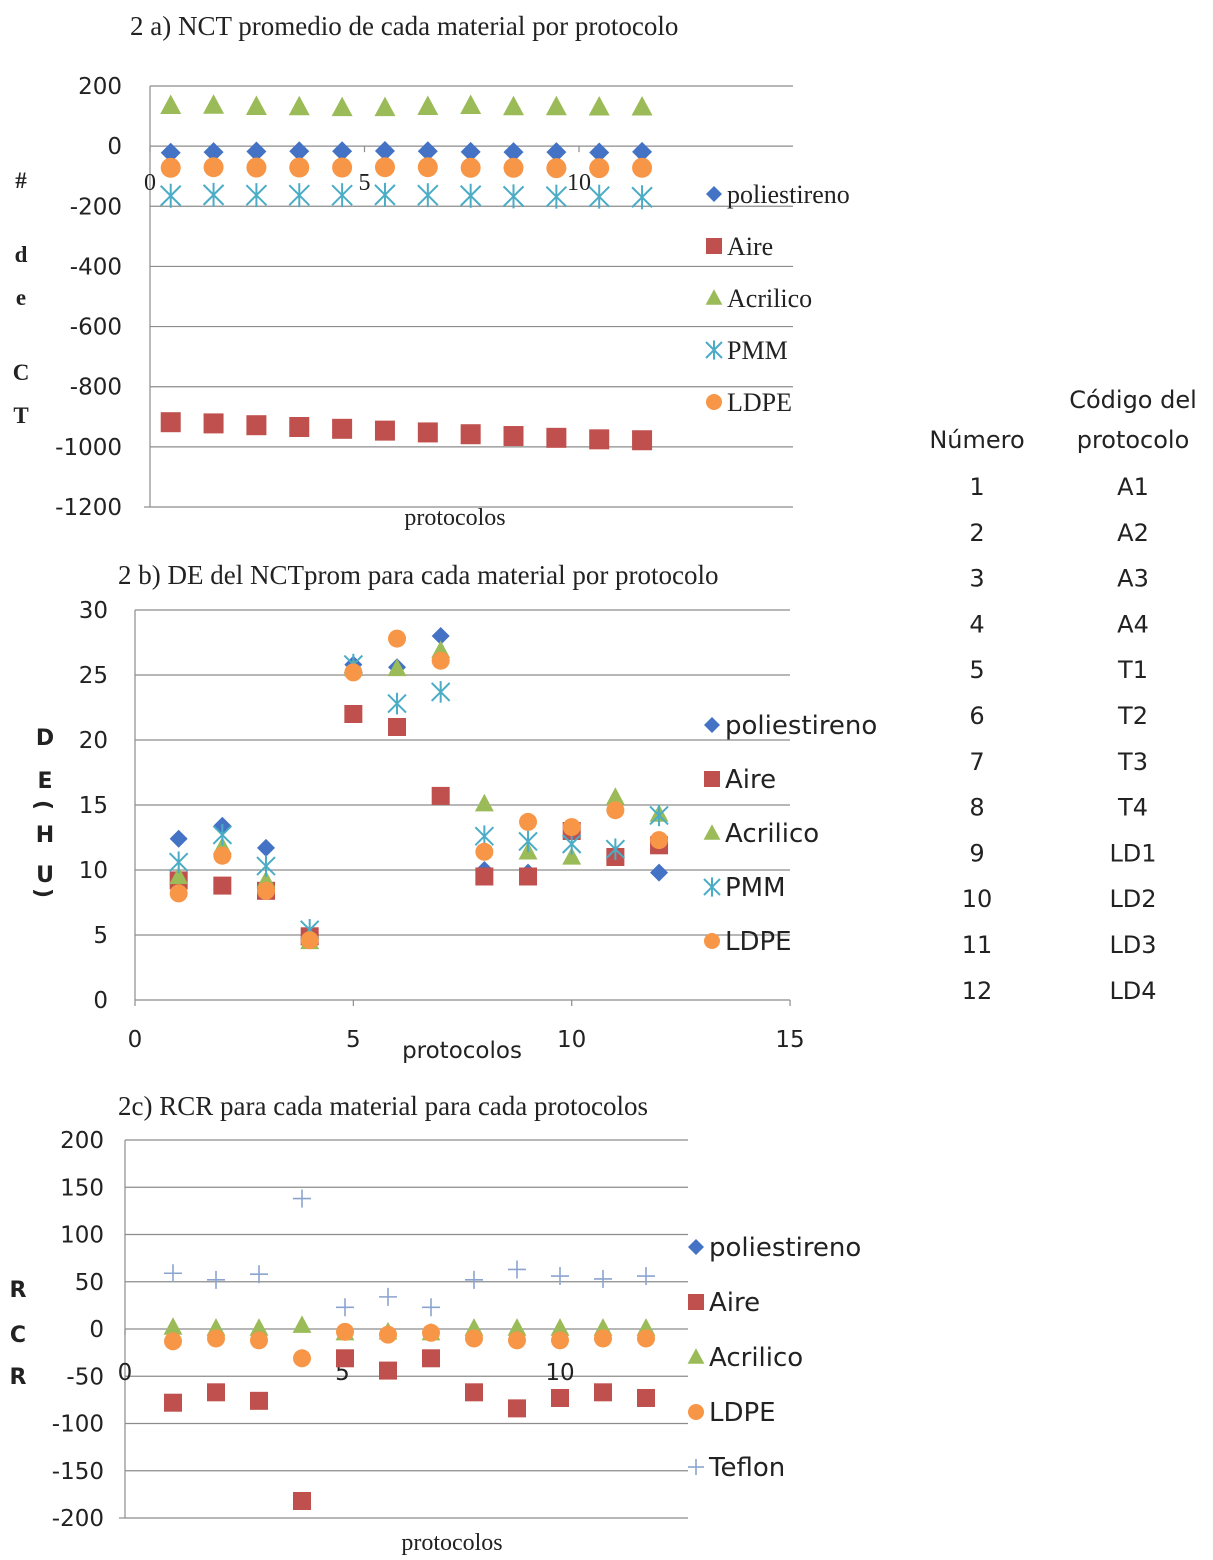  What do you see at coordinates (20, 415) in the screenshot?
I see `y-axis-label-letter: T` at bounding box center [20, 415].